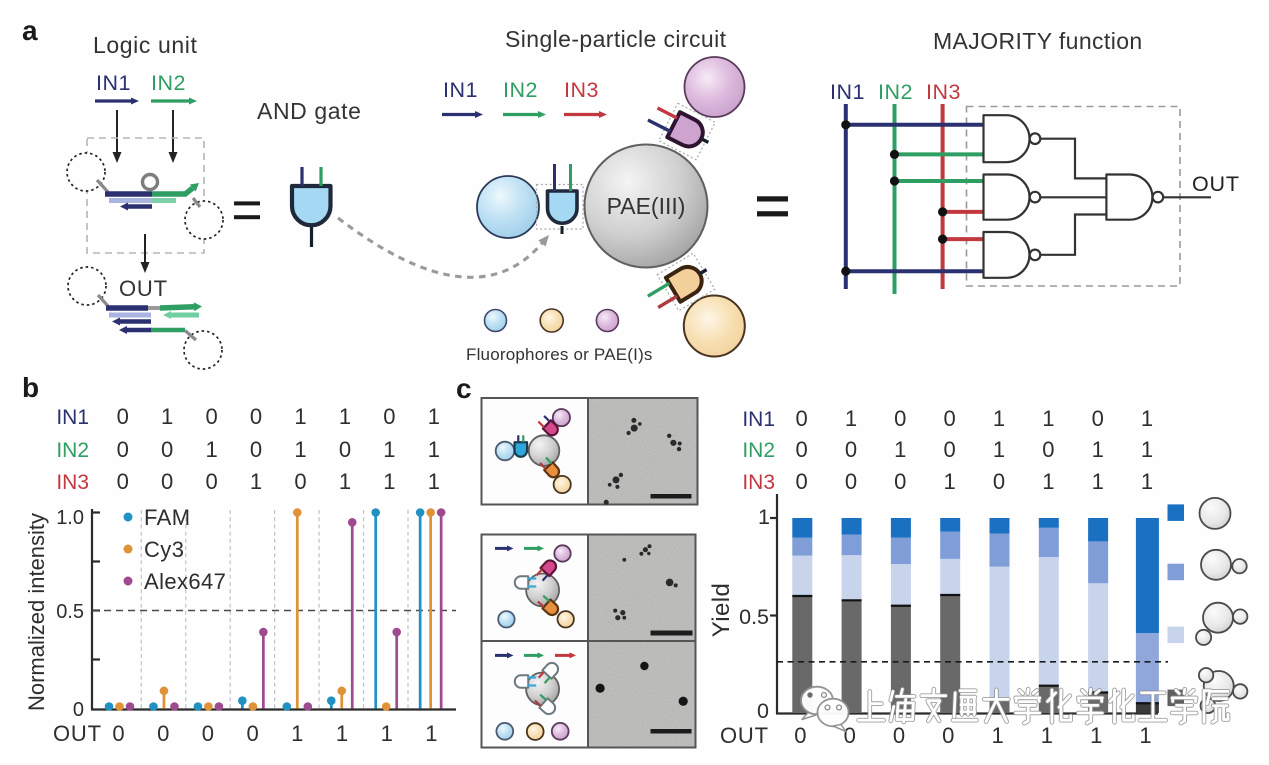 The width and height of the screenshot is (1269, 765). Describe the element at coordinates (70, 518) in the screenshot. I see `svg-text: 1.0` at that location.